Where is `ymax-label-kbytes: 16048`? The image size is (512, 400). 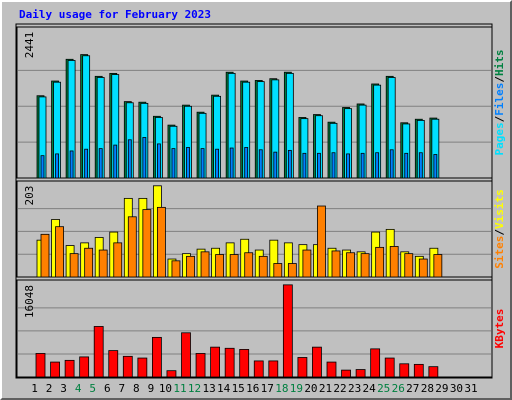
ymax-label-kbytes: 16048 is located at coordinates (29, 301).